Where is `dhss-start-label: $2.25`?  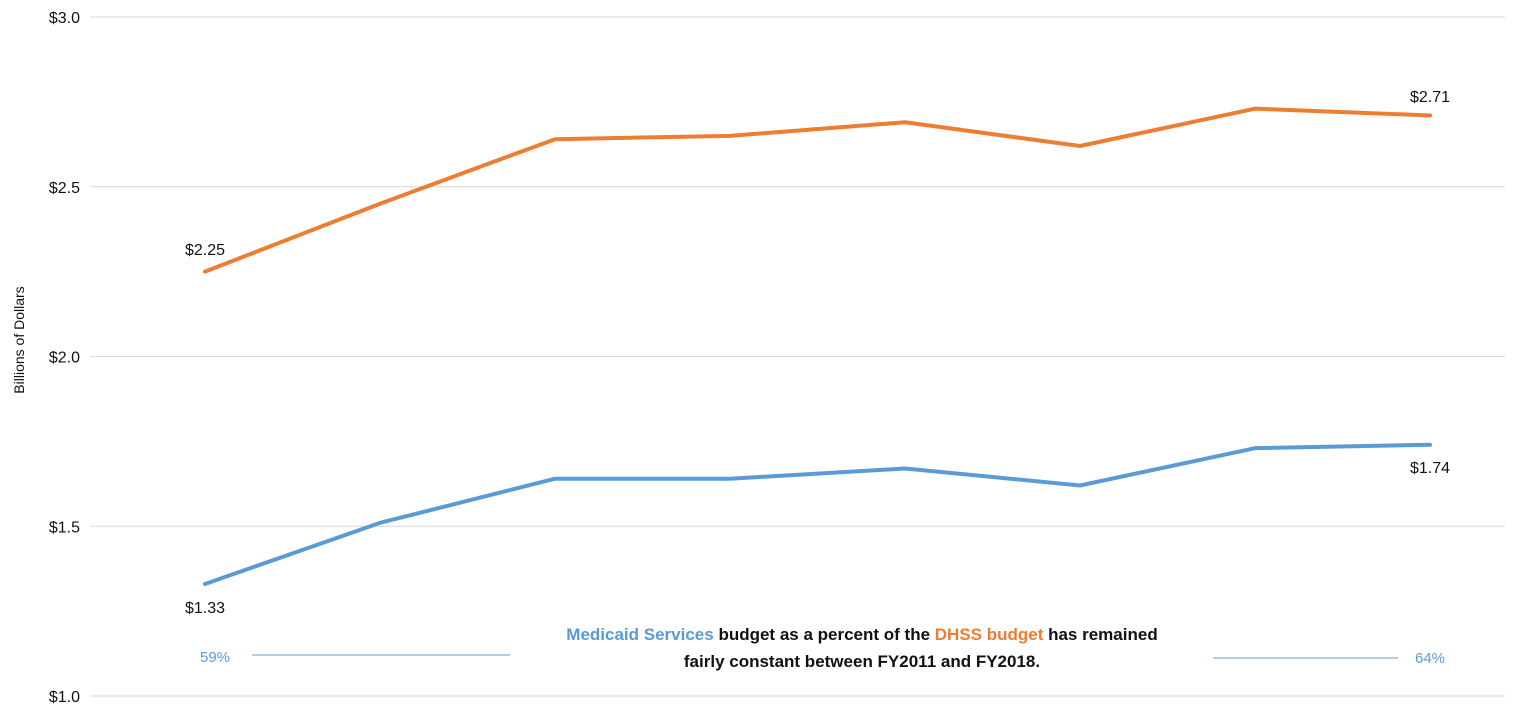 dhss-start-label: $2.25 is located at coordinates (205, 250).